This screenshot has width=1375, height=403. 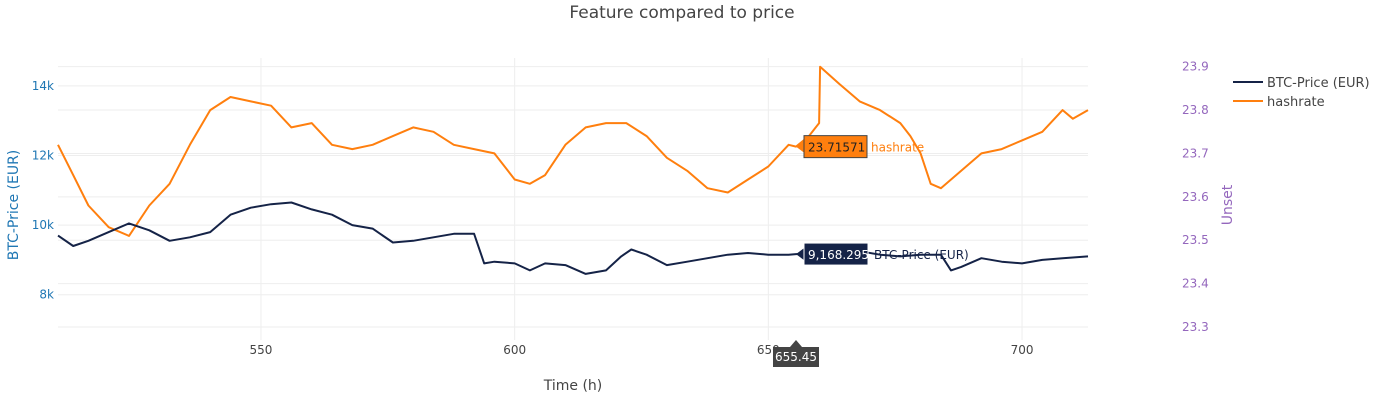 I want to click on y-right-tick-label: 23.7, so click(x=1195, y=153).